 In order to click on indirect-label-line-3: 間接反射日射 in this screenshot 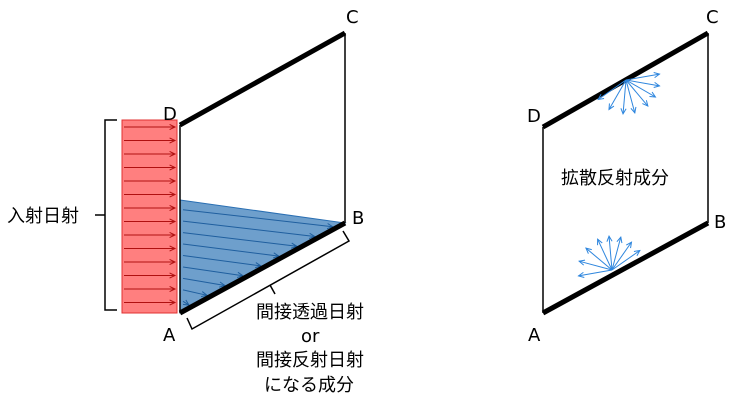, I will do `click(310, 360)`.